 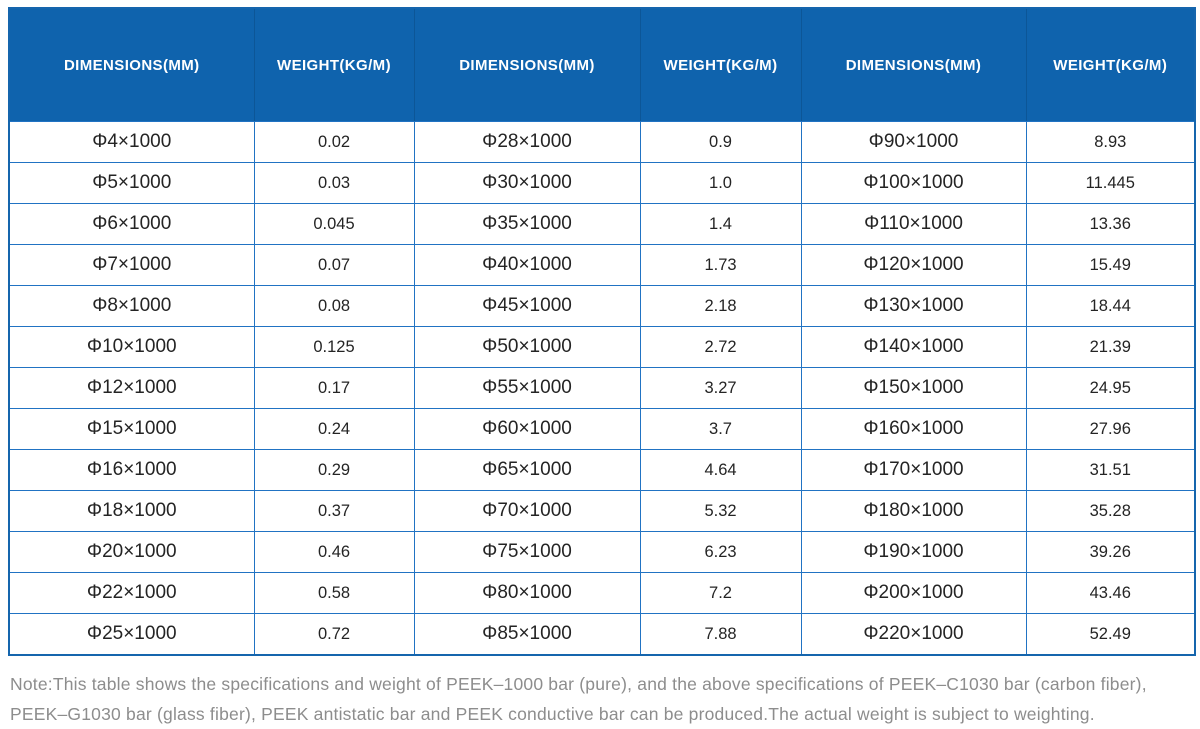 What do you see at coordinates (131, 265) in the screenshot?
I see `dimension-cell: Φ7×1000` at bounding box center [131, 265].